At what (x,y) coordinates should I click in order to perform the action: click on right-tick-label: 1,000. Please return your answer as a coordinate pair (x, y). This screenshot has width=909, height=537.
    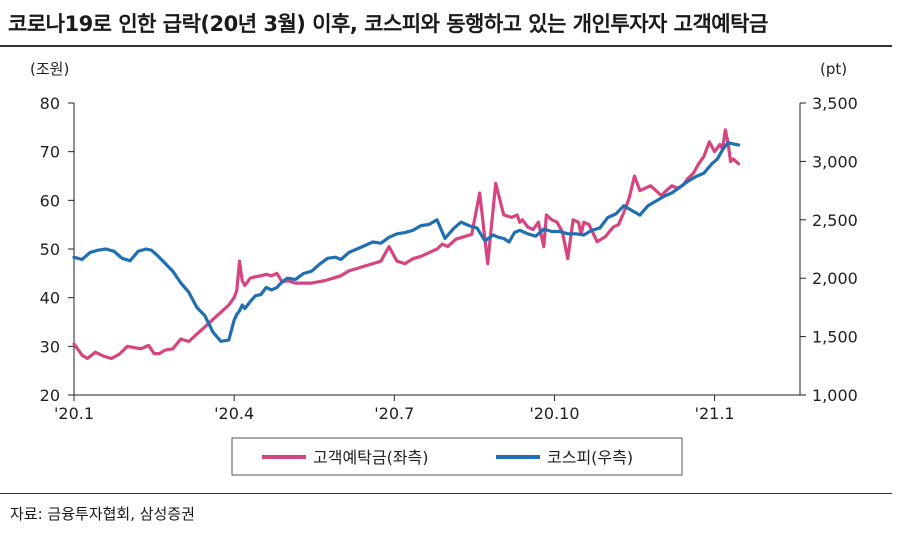
    Looking at the image, I should click on (835, 395).